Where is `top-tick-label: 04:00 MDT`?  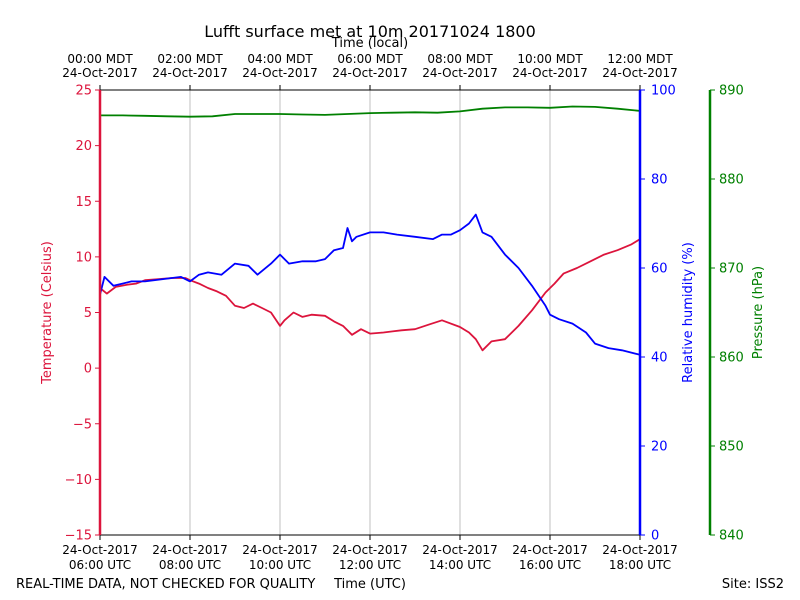
top-tick-label: 04:00 MDT is located at coordinates (280, 59).